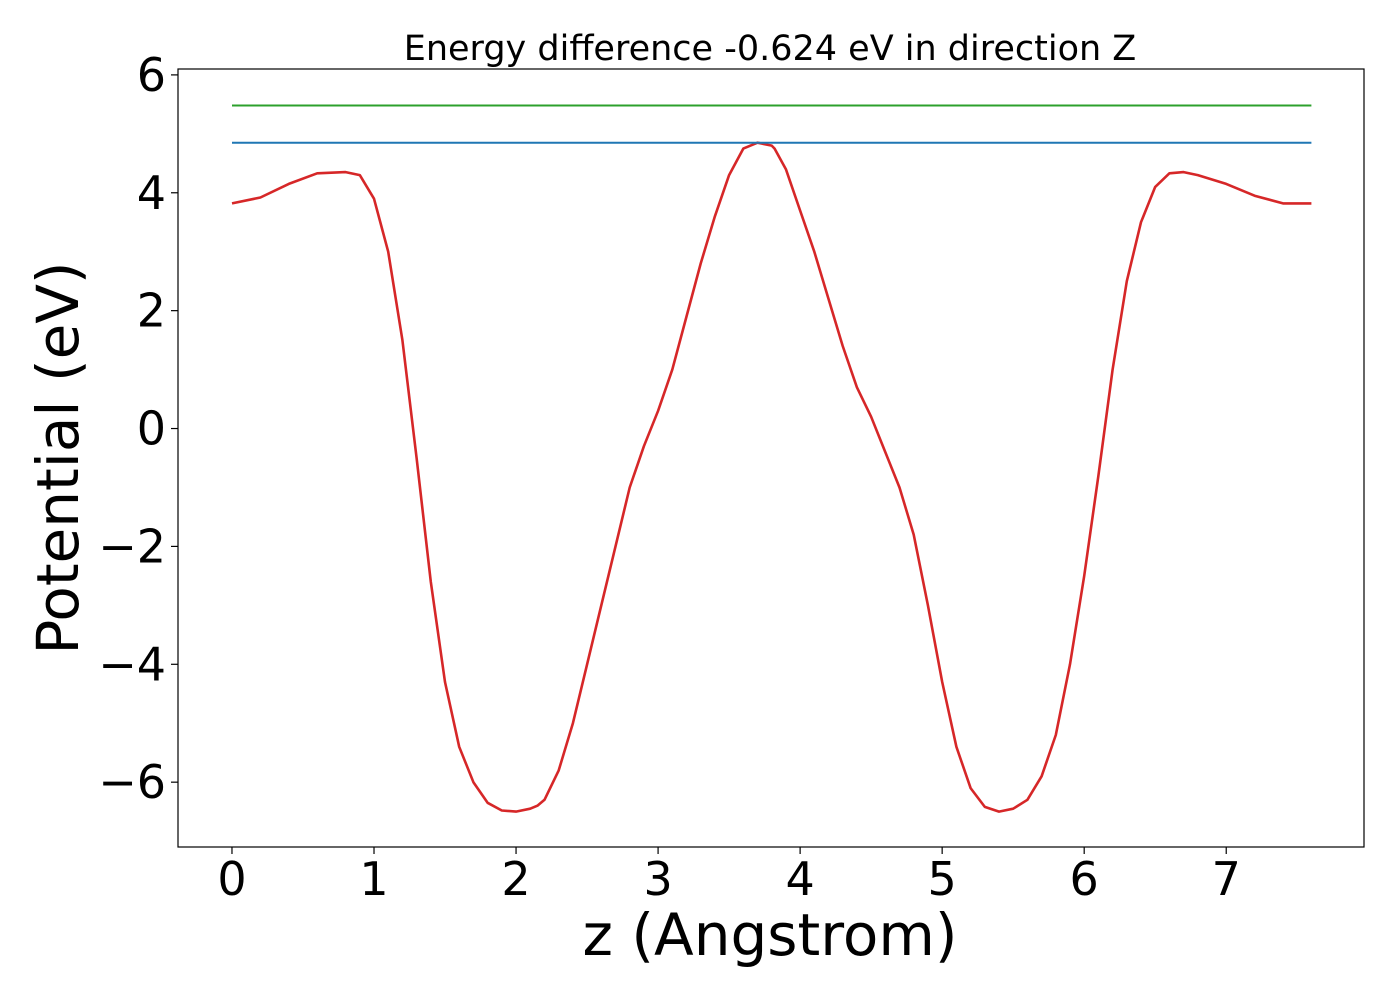  Describe the element at coordinates (1084, 879) in the screenshot. I see `x-tick-label: 6` at that location.